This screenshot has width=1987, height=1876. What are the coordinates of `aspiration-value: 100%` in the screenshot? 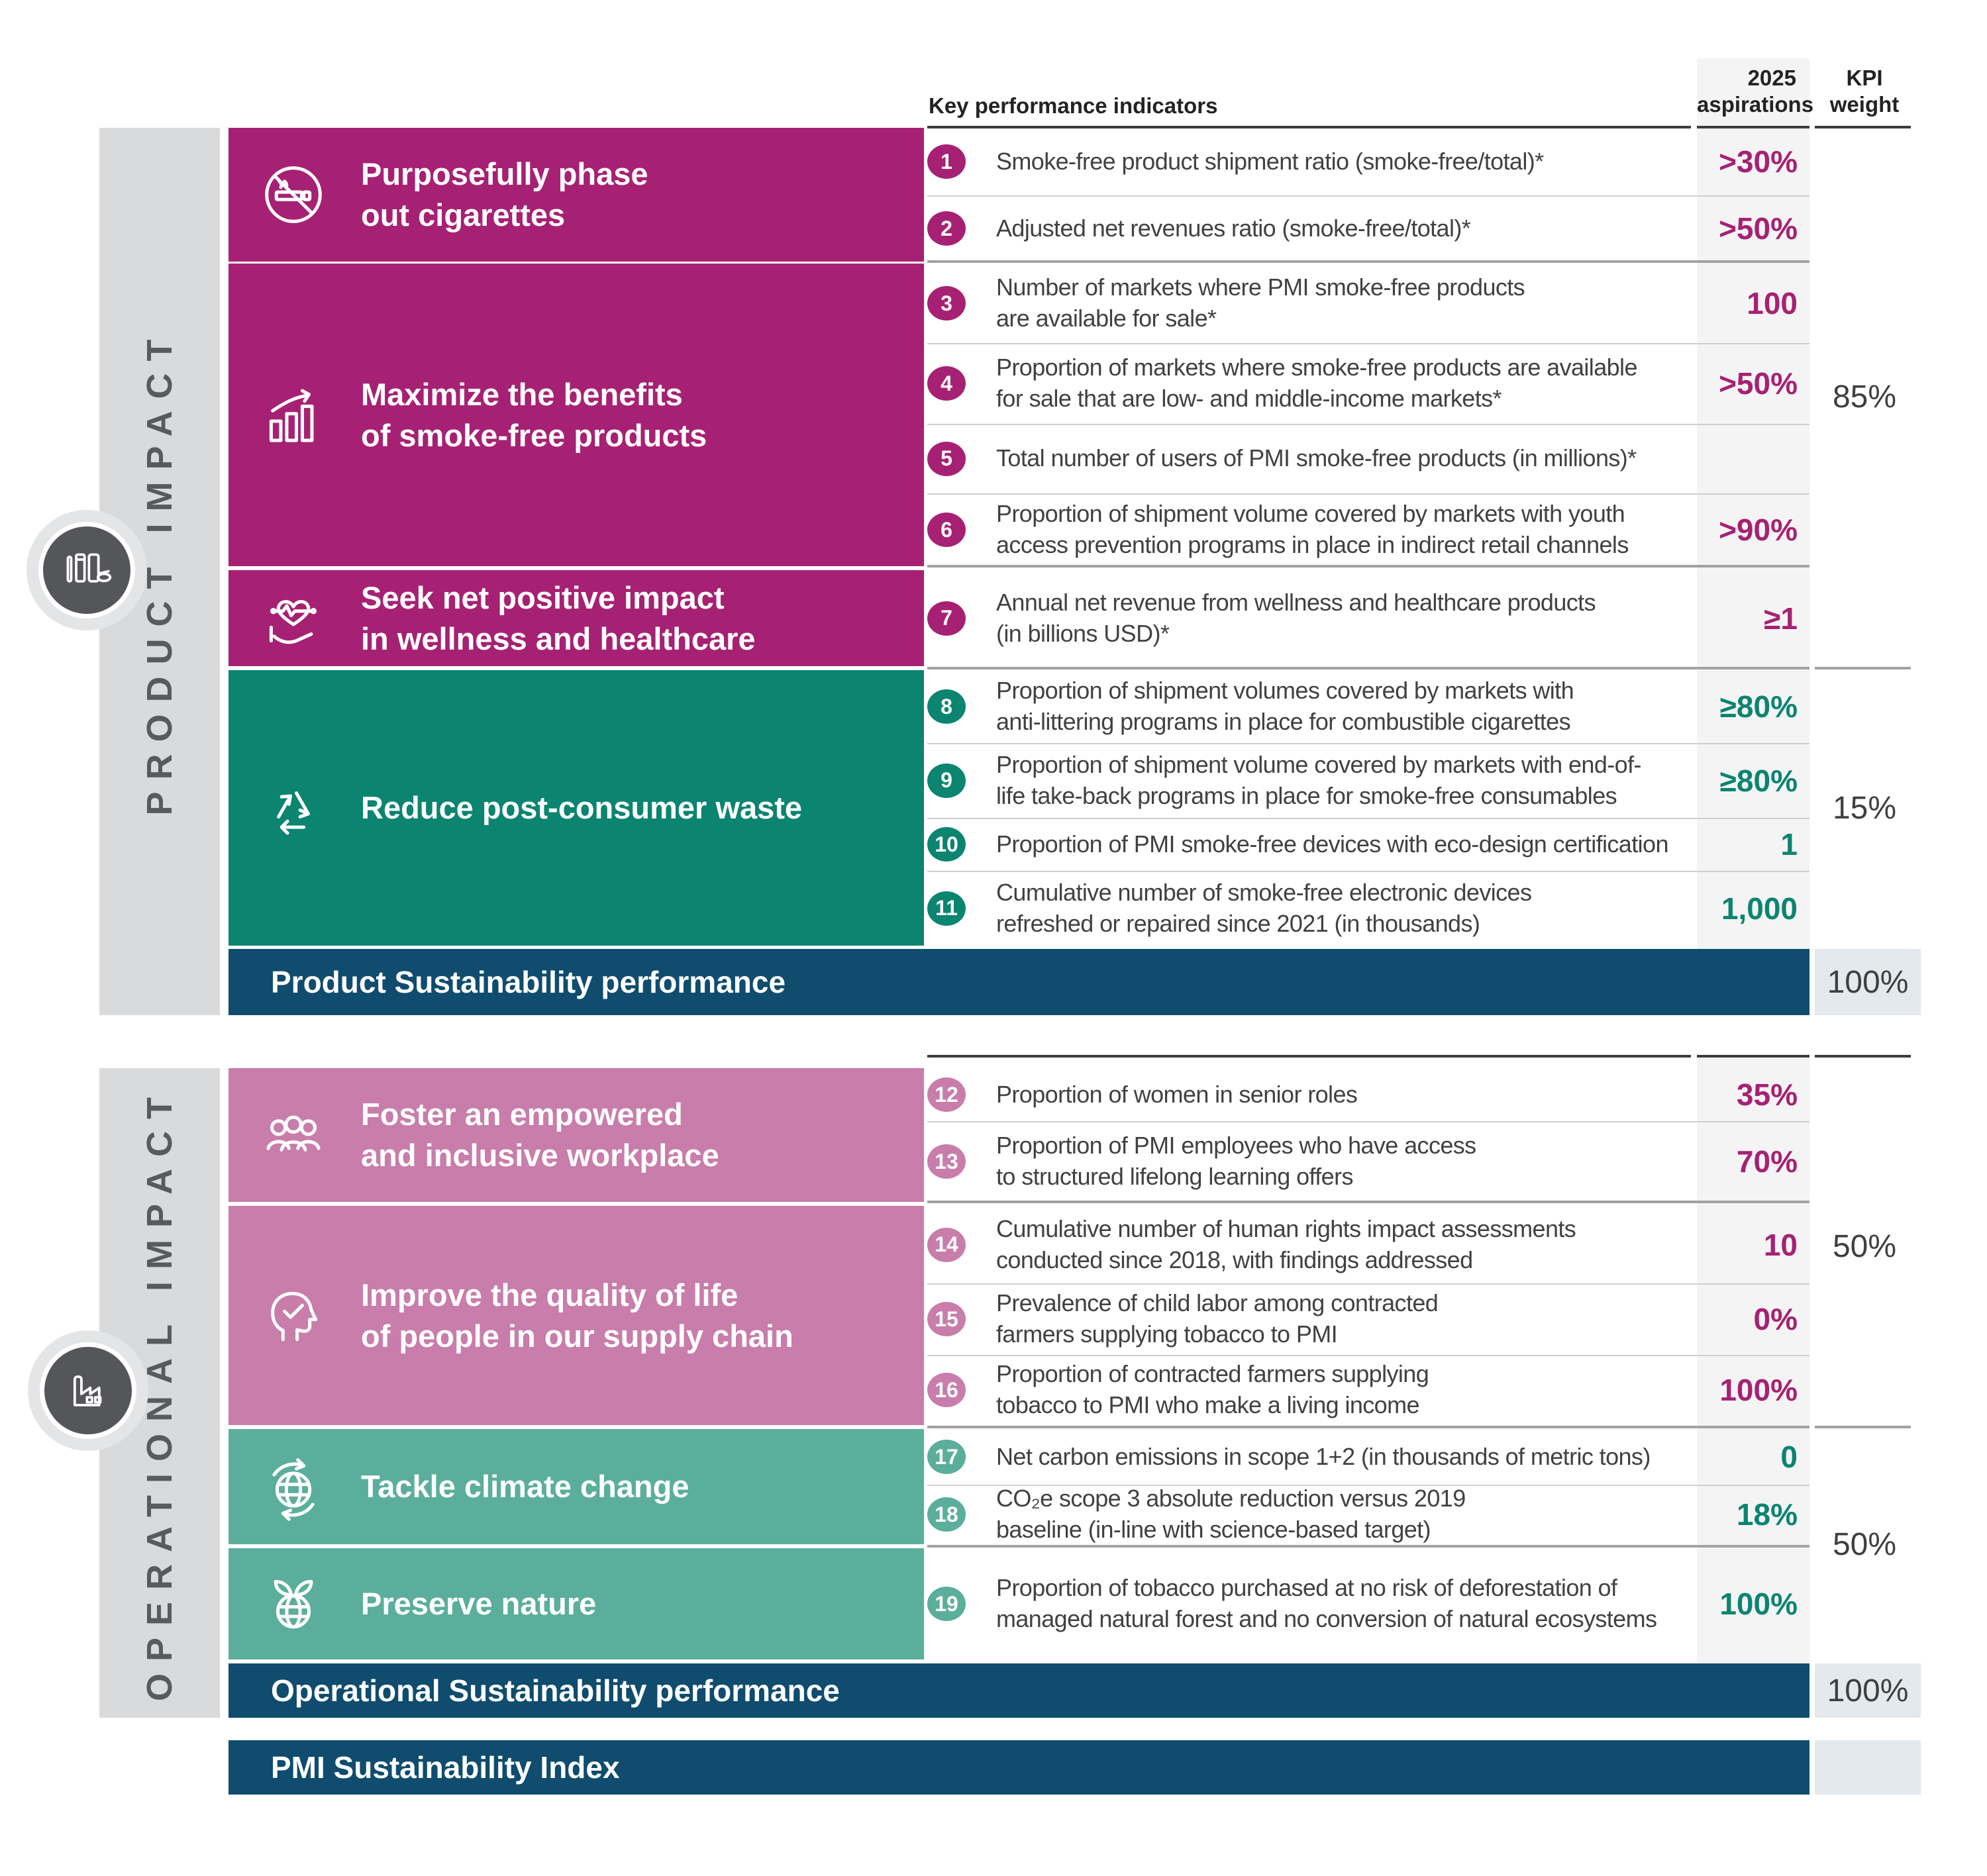 It's located at (1758, 1390).